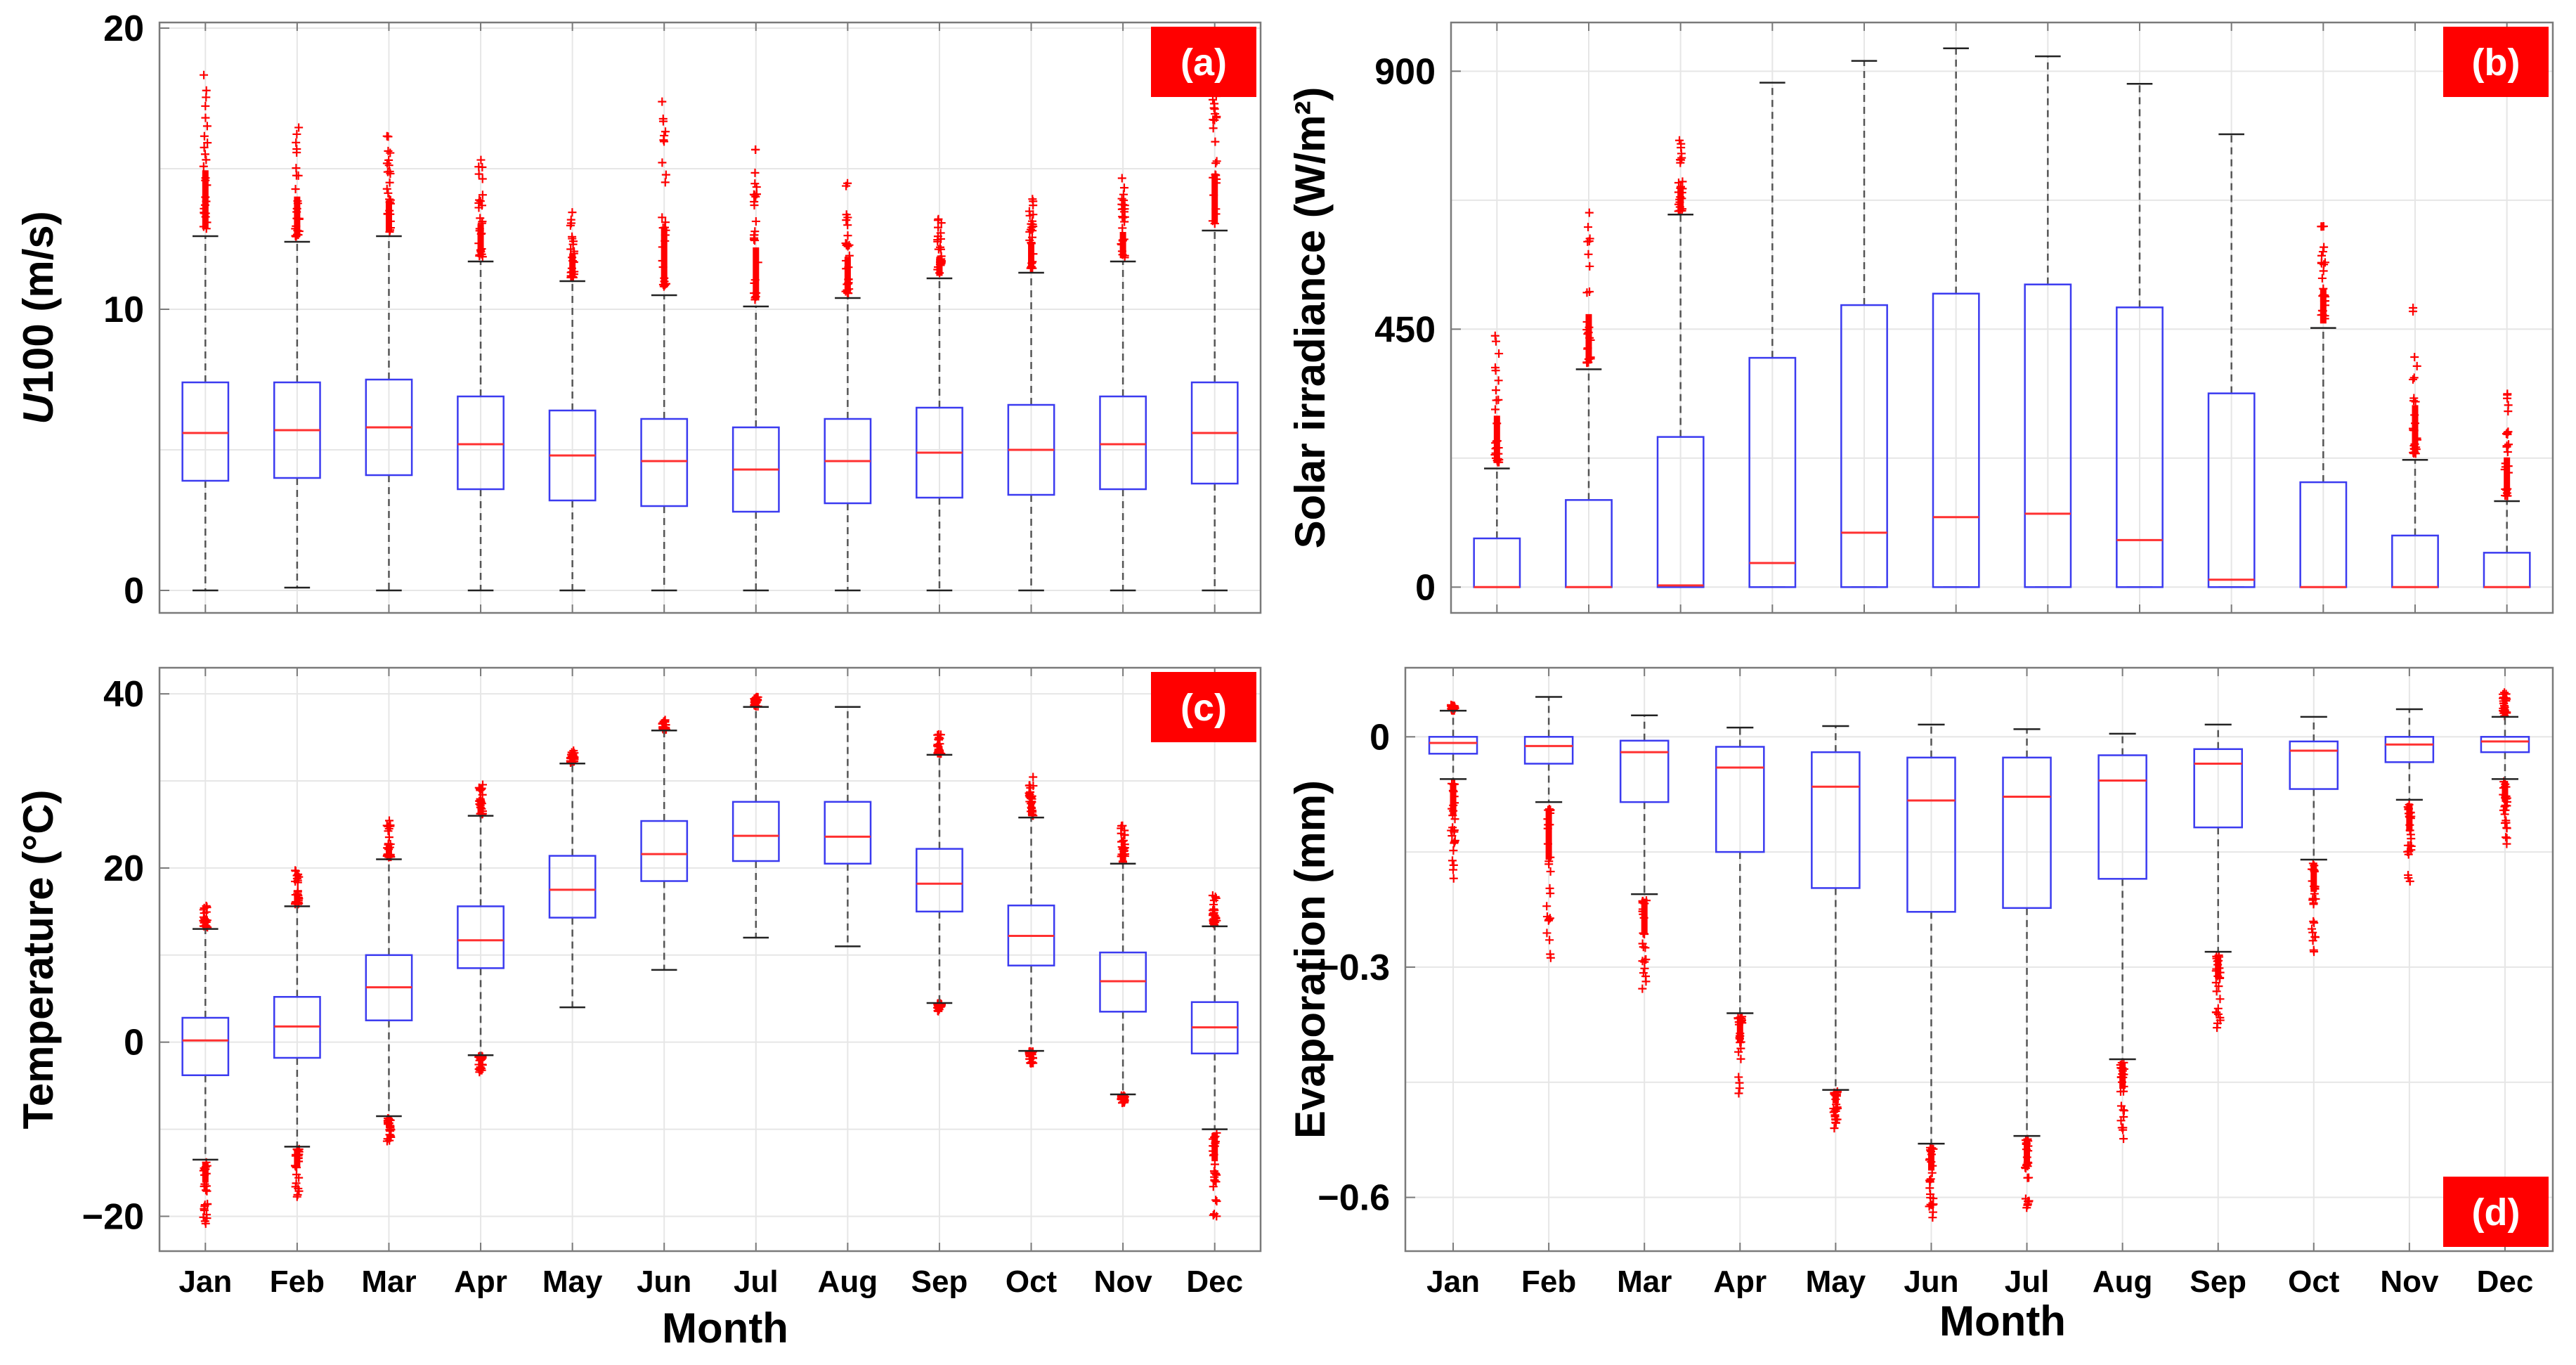 Image resolution: width=2576 pixels, height=1365 pixels. What do you see at coordinates (1203, 707) in the screenshot?
I see `panel-label-badge` at bounding box center [1203, 707].